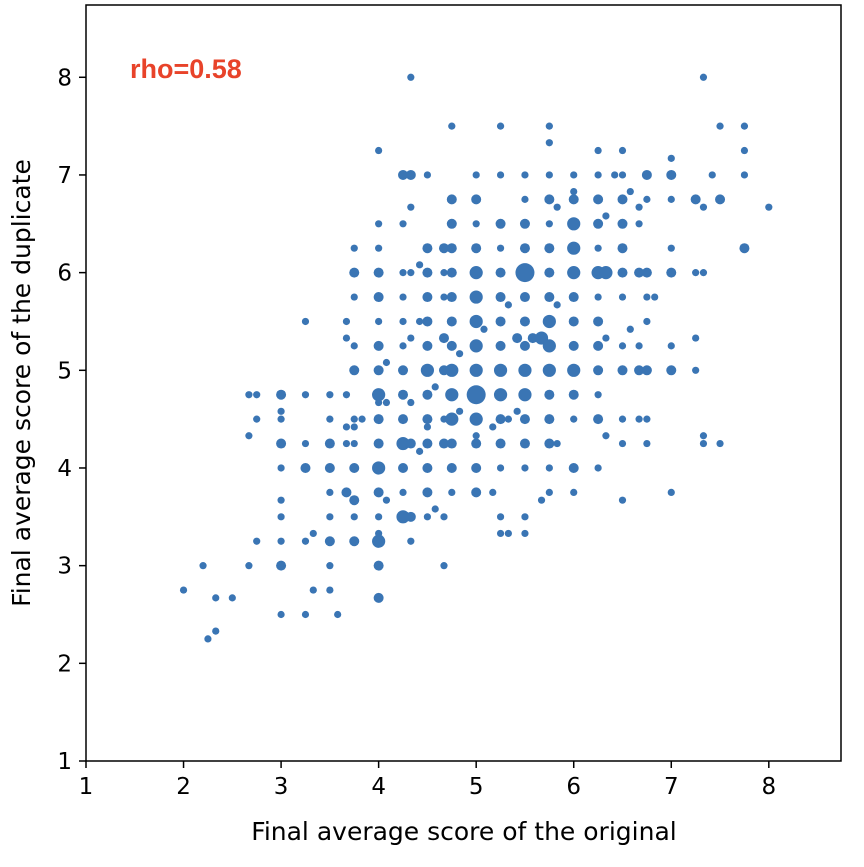  Describe the element at coordinates (64, 664) in the screenshot. I see `y-tick-label: 2` at that location.